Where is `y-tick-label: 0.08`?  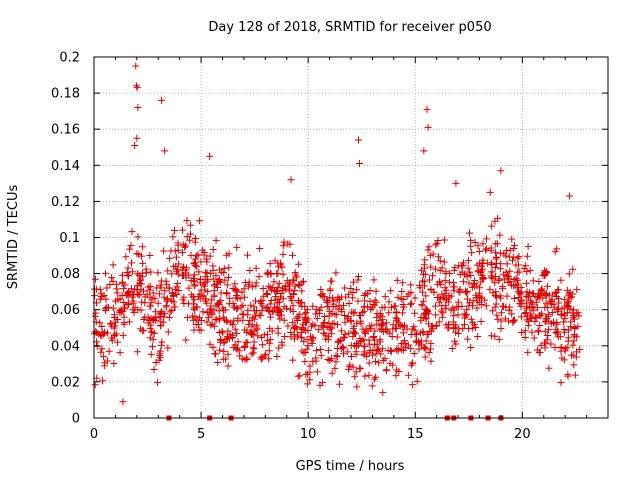
y-tick-label: 0.08 is located at coordinates (65, 274).